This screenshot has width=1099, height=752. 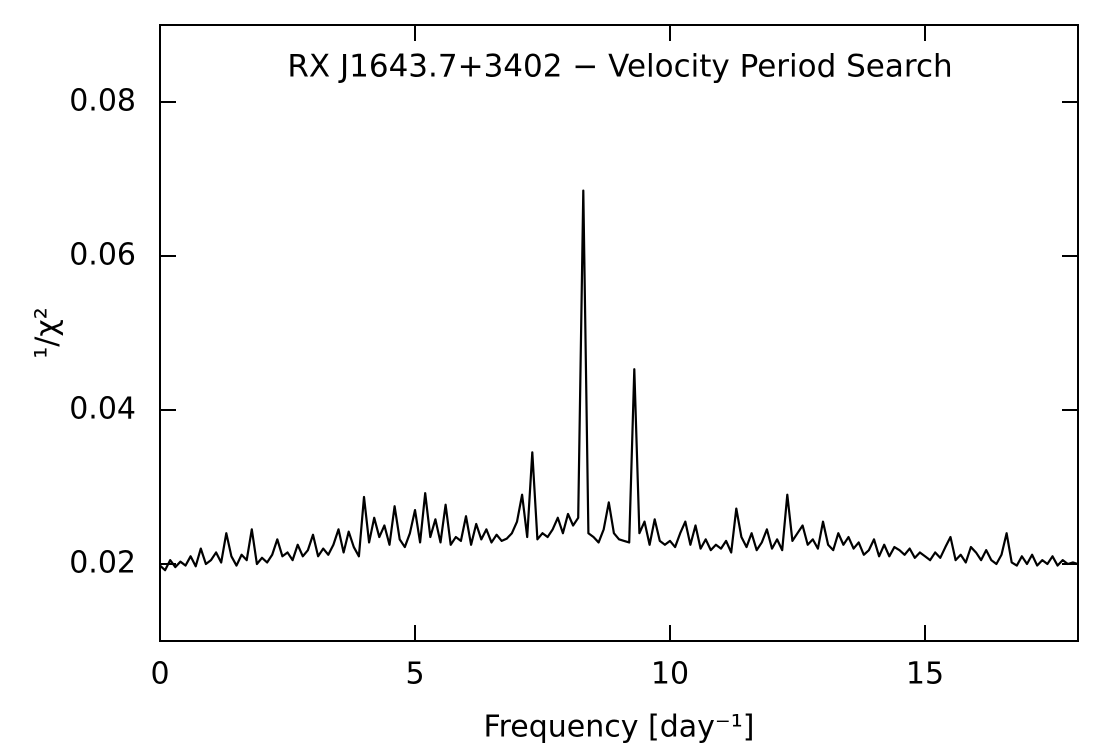 What do you see at coordinates (414, 674) in the screenshot?
I see `x-tick-label: 5` at bounding box center [414, 674].